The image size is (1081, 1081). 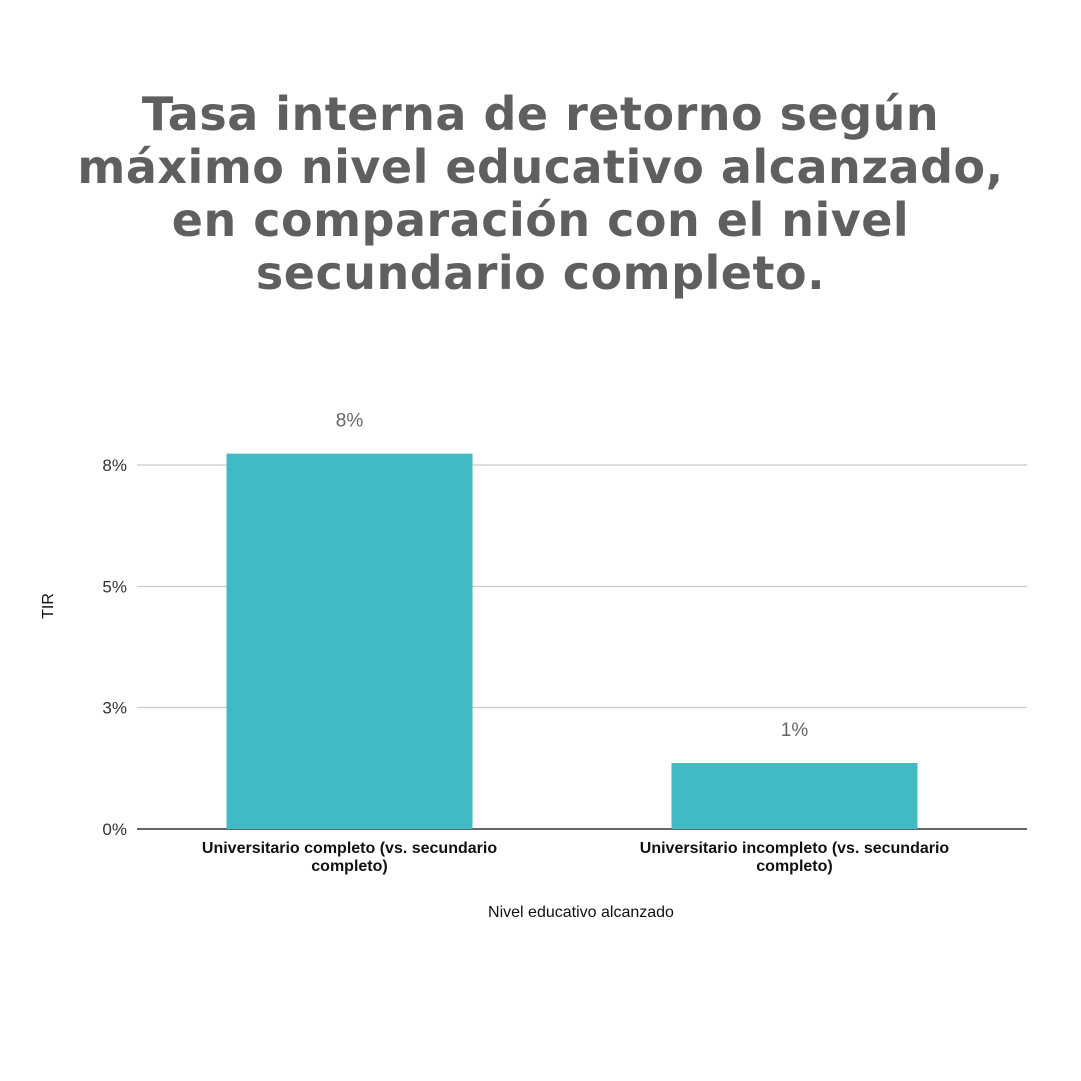 What do you see at coordinates (114, 586) in the screenshot?
I see `y-tick-label: 5%` at bounding box center [114, 586].